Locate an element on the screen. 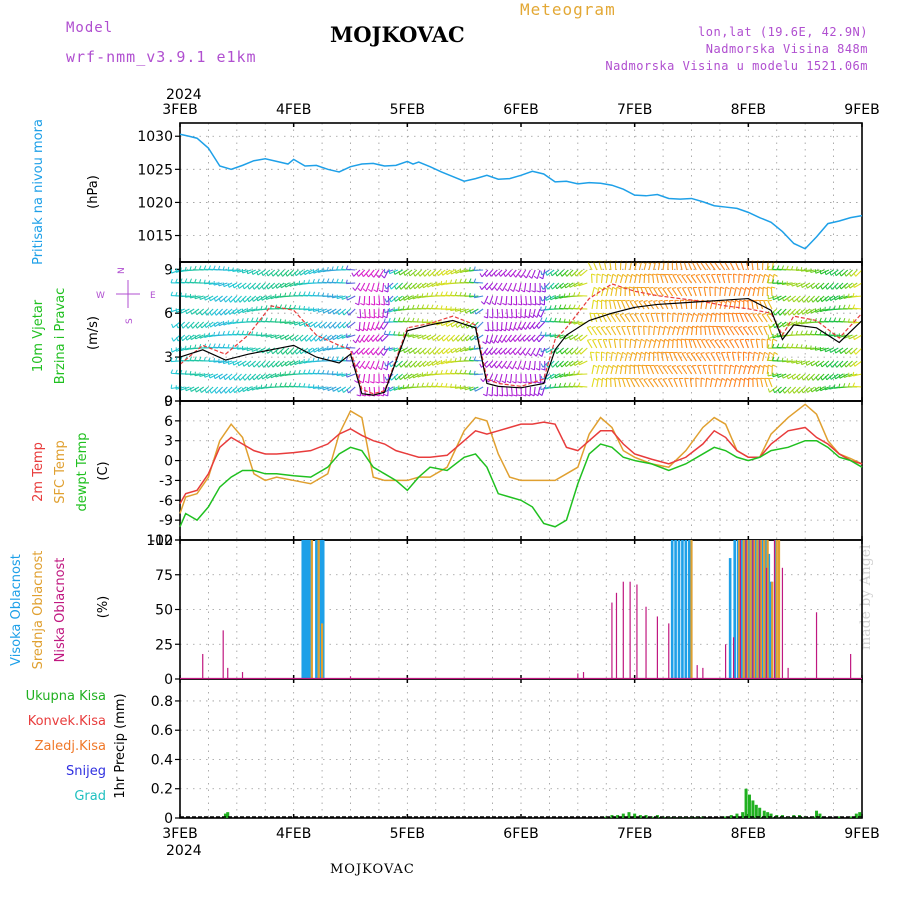 Image resolution: width=900 pixels, height=900 pixels. pressure-ytick-label: 1025 is located at coordinates (155, 170).